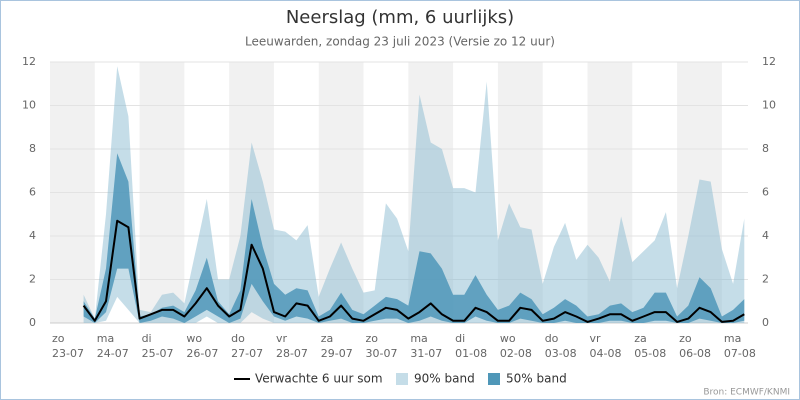 The height and width of the screenshot is (400, 800). I want to click on x-tick-label: vr 28-07, so click(292, 346).